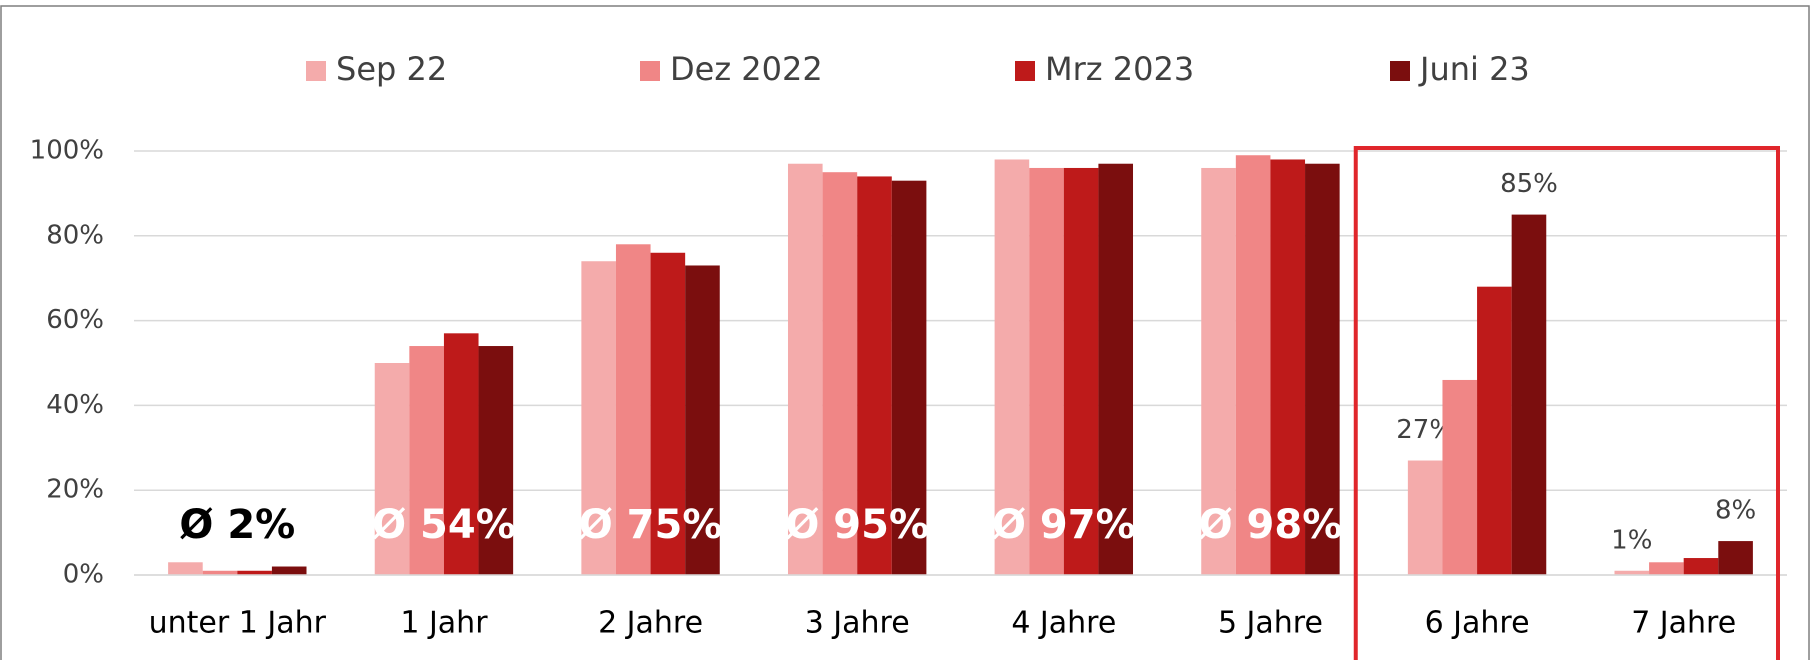 This screenshot has width=1810, height=660. What do you see at coordinates (746, 69) in the screenshot?
I see `legend-label: Dez 2022` at bounding box center [746, 69].